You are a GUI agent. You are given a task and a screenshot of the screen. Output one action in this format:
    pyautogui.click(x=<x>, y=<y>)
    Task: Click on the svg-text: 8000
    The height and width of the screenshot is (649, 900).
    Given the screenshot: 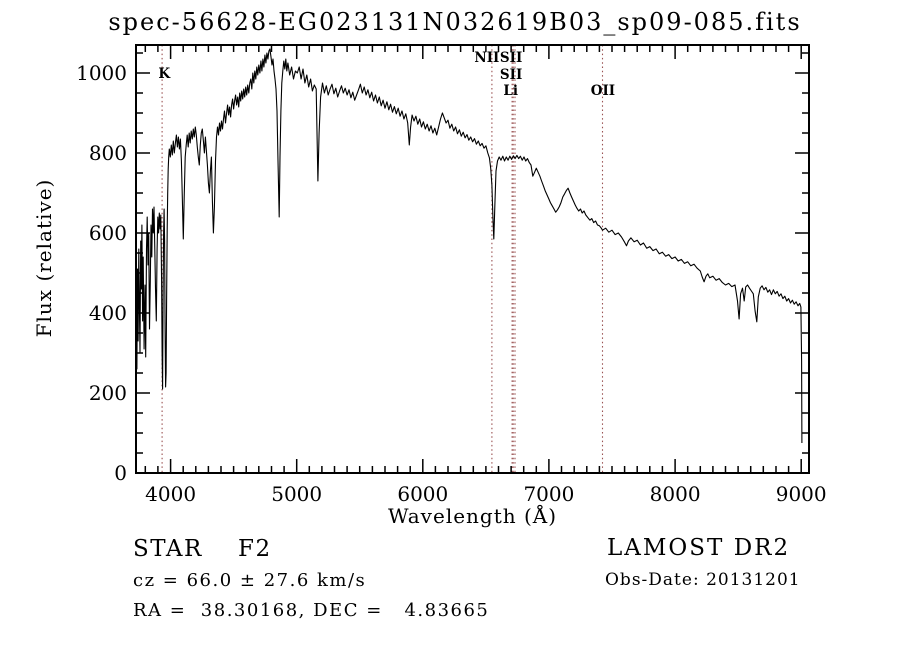 What is the action you would take?
    pyautogui.click(x=675, y=494)
    